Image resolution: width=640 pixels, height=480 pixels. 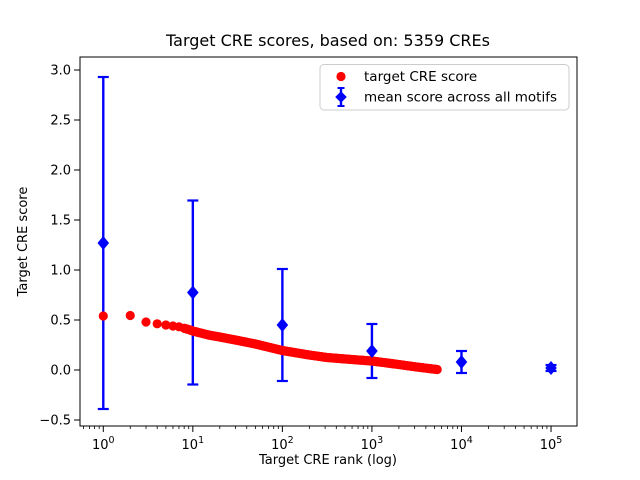 I want to click on x-tick-label: 10⁰, so click(x=103, y=444).